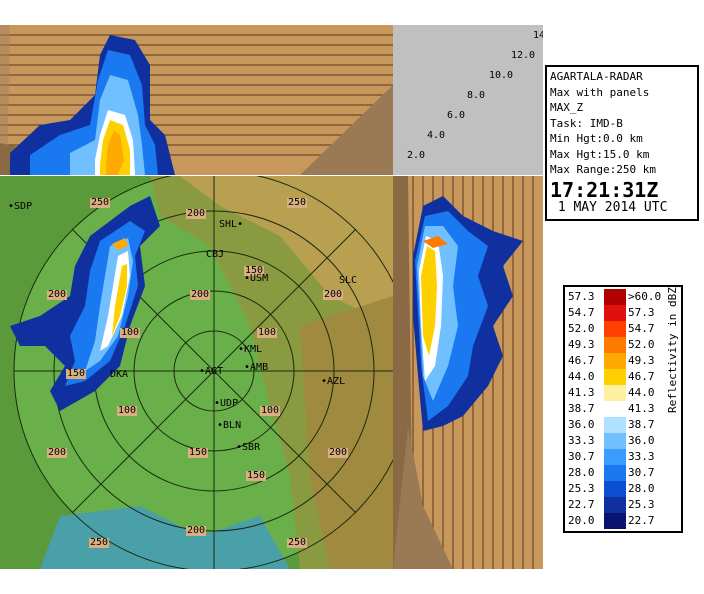 The image size is (704, 594). Describe the element at coordinates (641, 360) in the screenshot. I see `legend-high-value: 49.3` at that location.